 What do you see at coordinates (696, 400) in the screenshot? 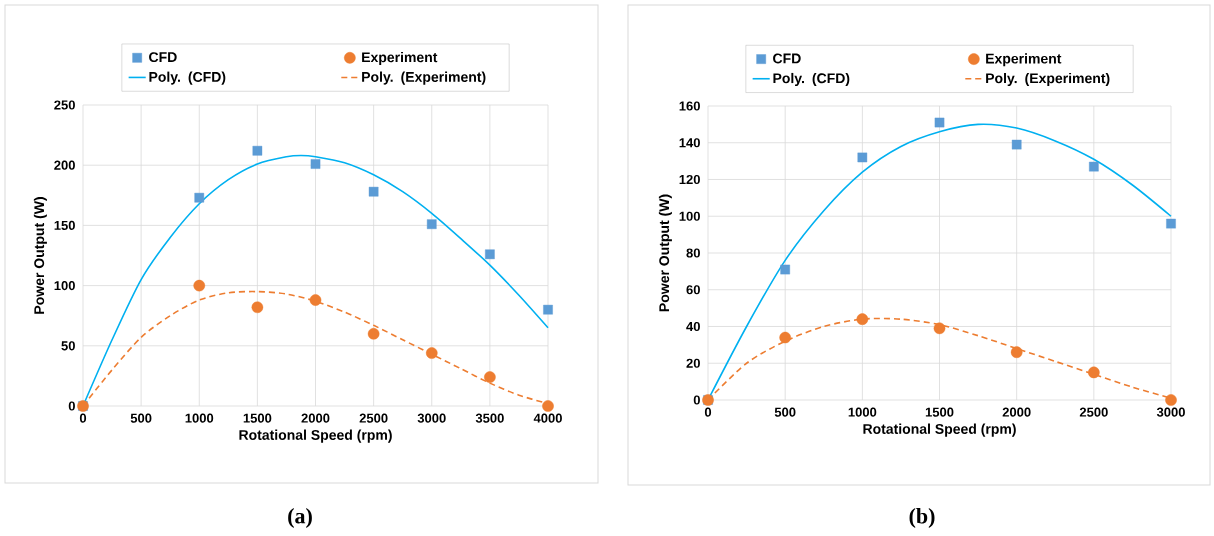
I see `y-tick-label: 0` at bounding box center [696, 400].